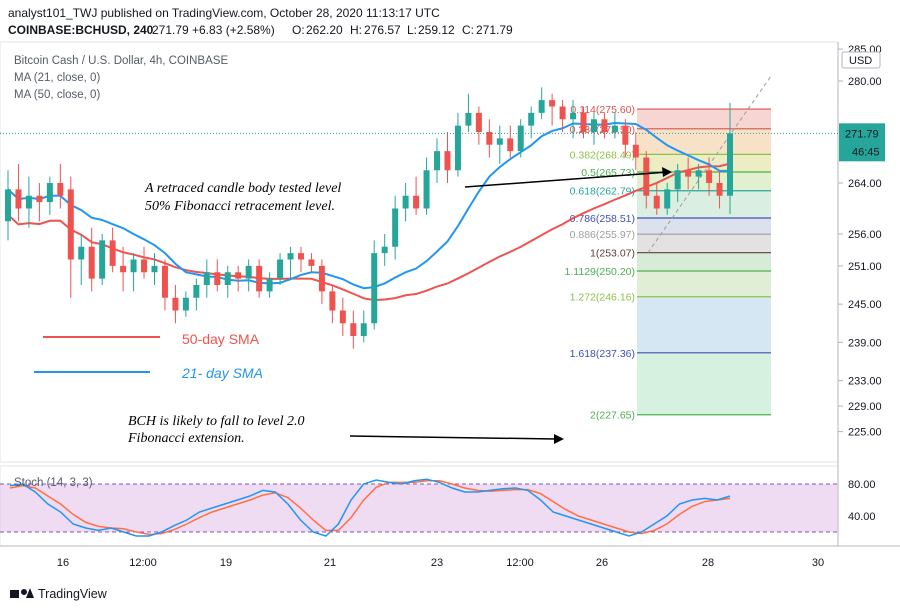 This screenshot has width=900, height=612. What do you see at coordinates (57, 95) in the screenshot?
I see `legend-ma50: MA (50, close, 0)` at bounding box center [57, 95].